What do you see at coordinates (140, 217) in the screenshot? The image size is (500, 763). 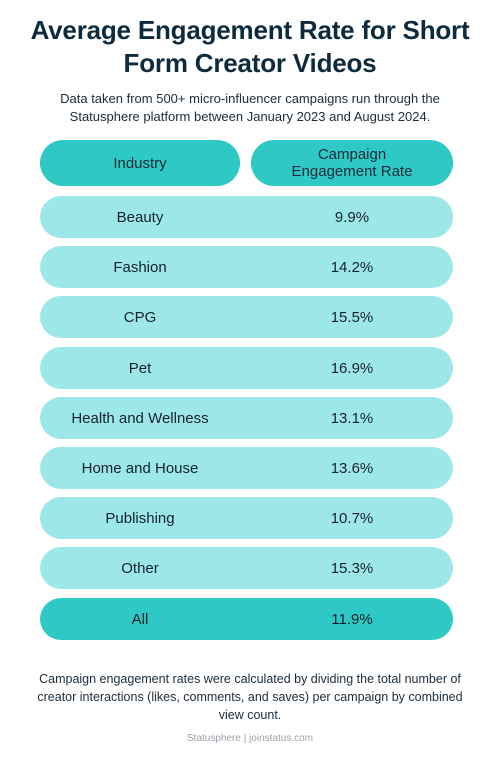 I see `industry-label: Beauty` at bounding box center [140, 217].